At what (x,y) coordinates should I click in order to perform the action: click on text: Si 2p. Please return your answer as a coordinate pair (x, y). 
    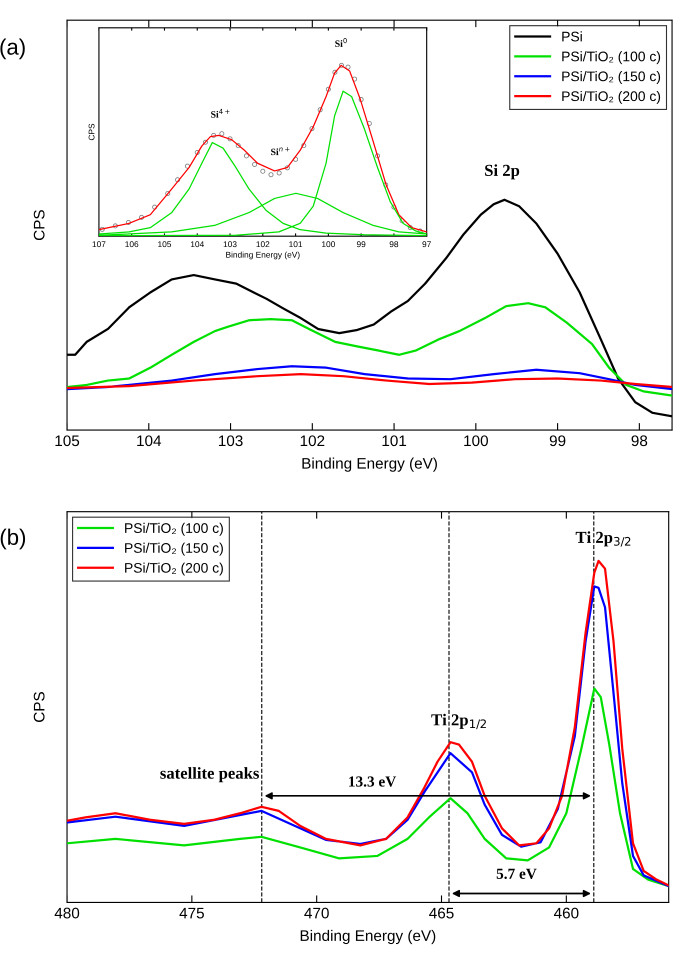
    Looking at the image, I should click on (502, 172).